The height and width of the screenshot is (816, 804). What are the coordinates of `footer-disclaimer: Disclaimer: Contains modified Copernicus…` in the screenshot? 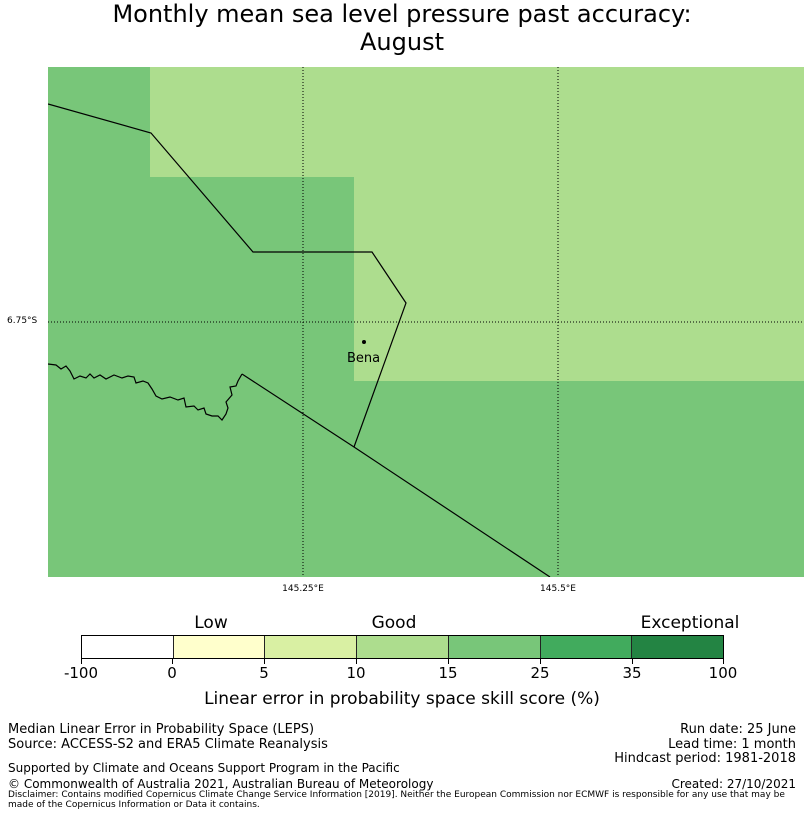 It's located at (396, 800).